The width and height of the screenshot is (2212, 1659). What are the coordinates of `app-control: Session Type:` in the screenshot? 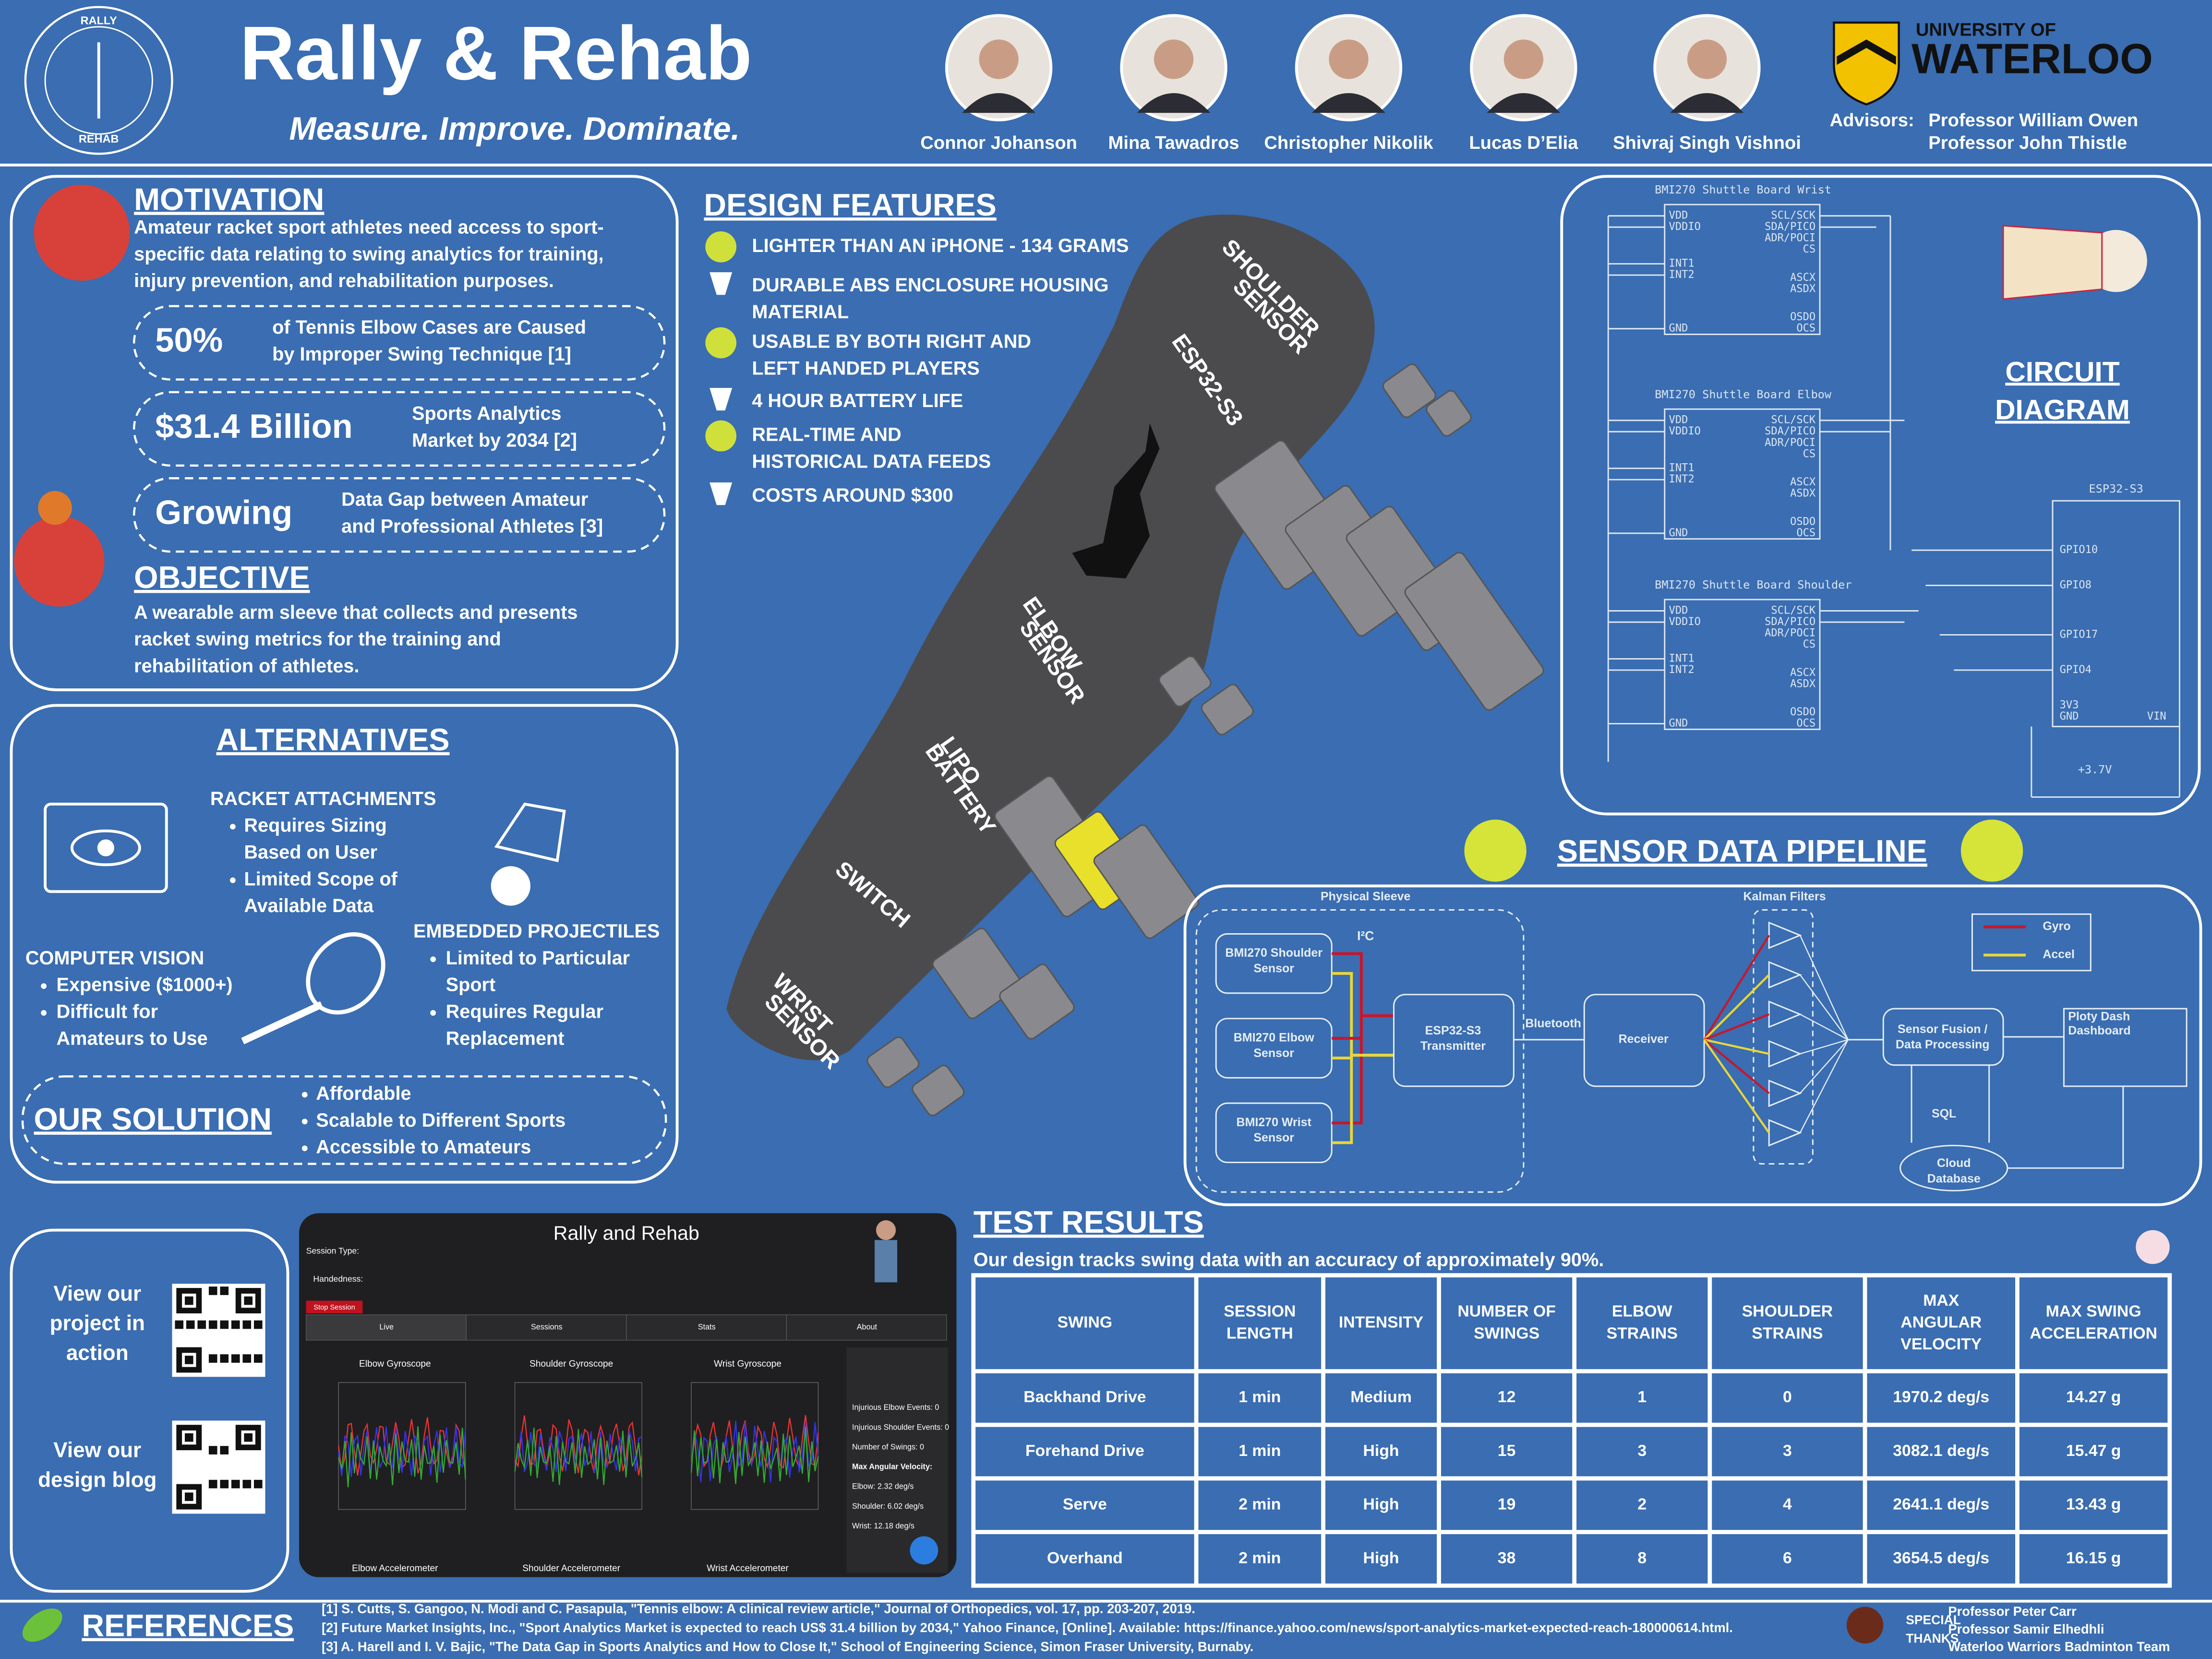 It's located at (332, 1250).